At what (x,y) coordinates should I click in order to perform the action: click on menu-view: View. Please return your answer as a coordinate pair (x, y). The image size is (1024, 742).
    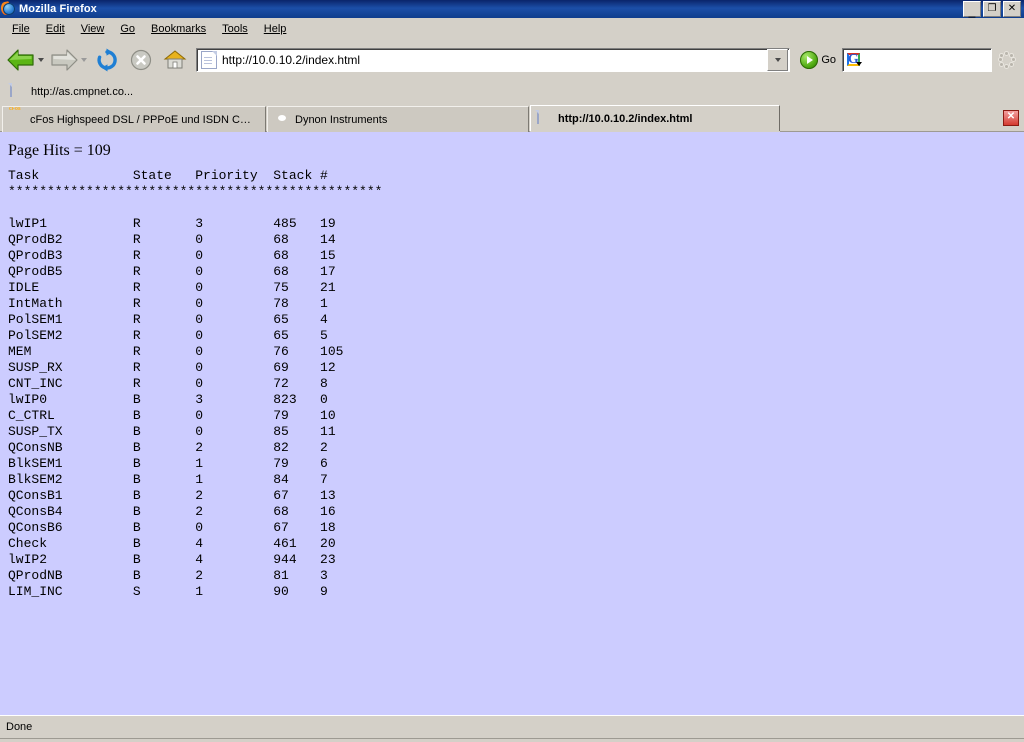
    Looking at the image, I should click on (93, 29).